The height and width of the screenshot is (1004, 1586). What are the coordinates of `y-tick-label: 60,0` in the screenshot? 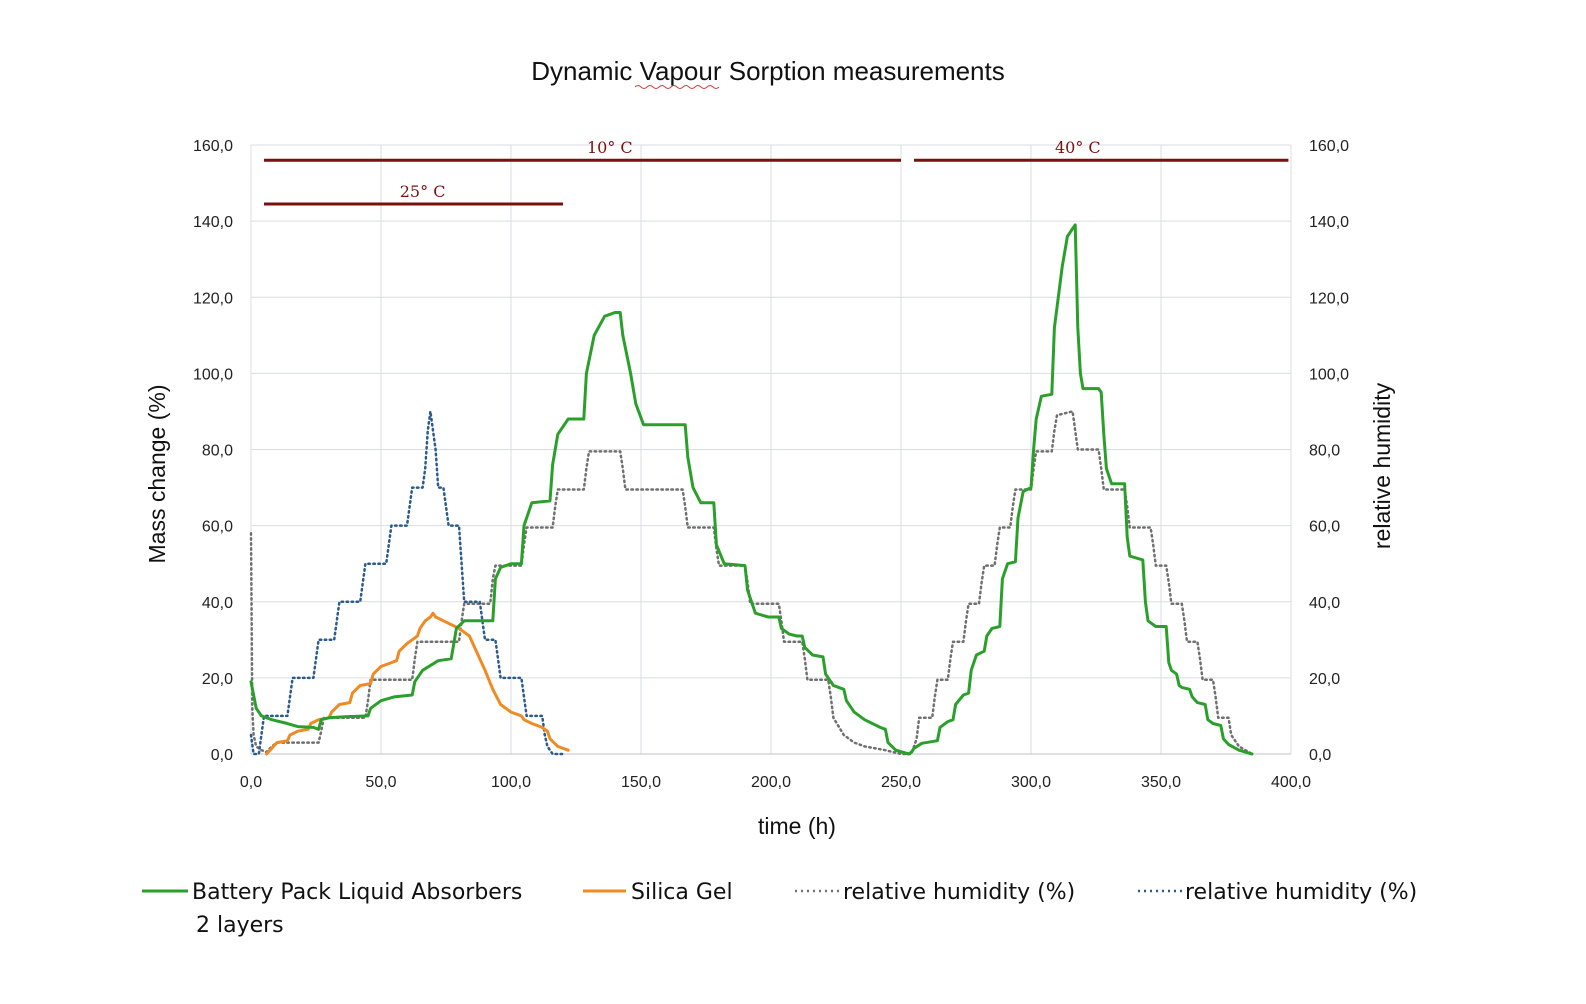 It's located at (217, 527).